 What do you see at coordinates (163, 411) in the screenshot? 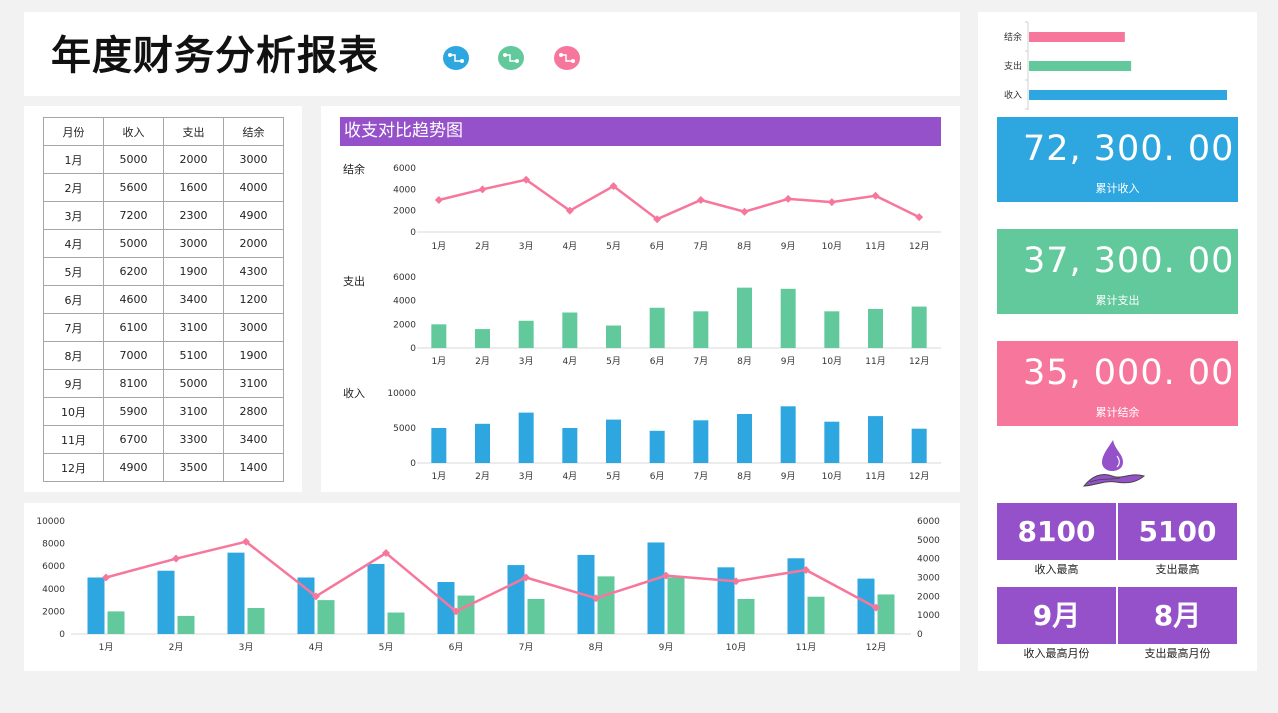
I see `table-row: 10月 5900 3100 2800` at bounding box center [163, 411].